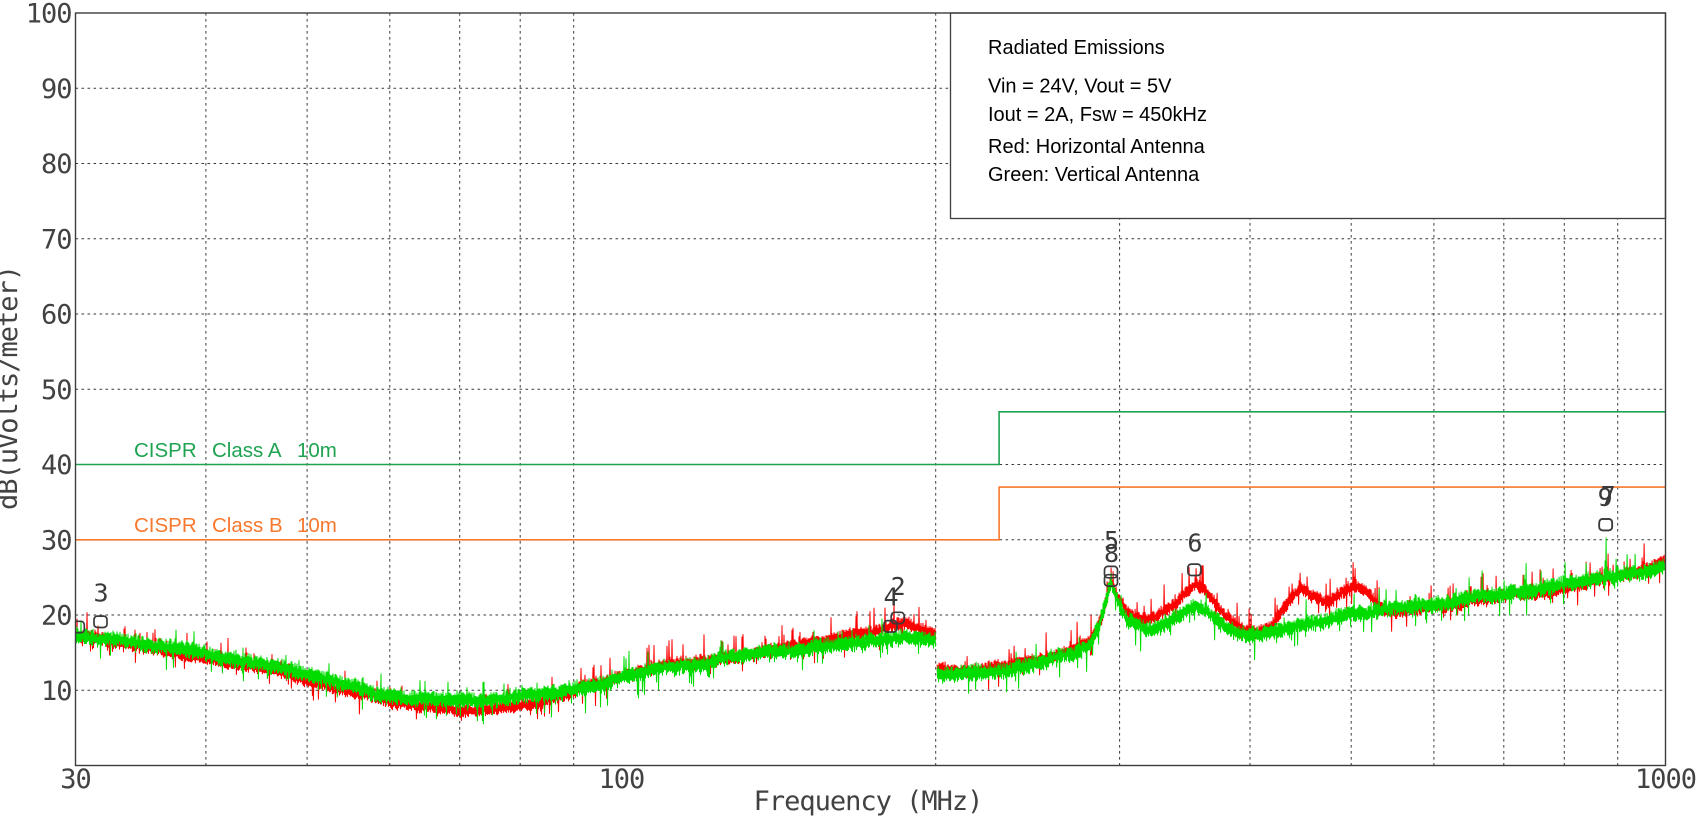  I want to click on marker-label-4: 4, so click(890, 596).